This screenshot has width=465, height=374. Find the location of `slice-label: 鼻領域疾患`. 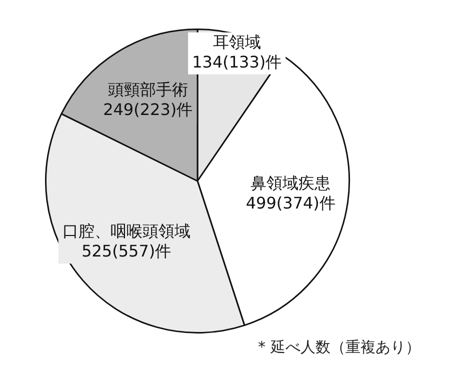

slice-label: 鼻領域疾患 is located at coordinates (290, 182).